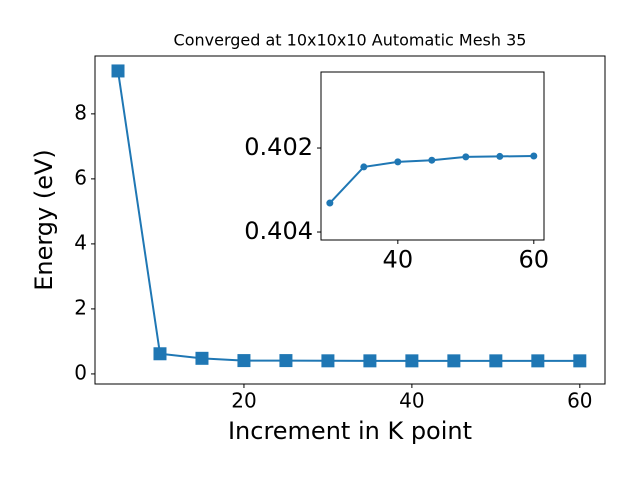 Image resolution: width=640 pixels, height=480 pixels. Describe the element at coordinates (278, 231) in the screenshot. I see `y-tick-label: 0.404` at that location.